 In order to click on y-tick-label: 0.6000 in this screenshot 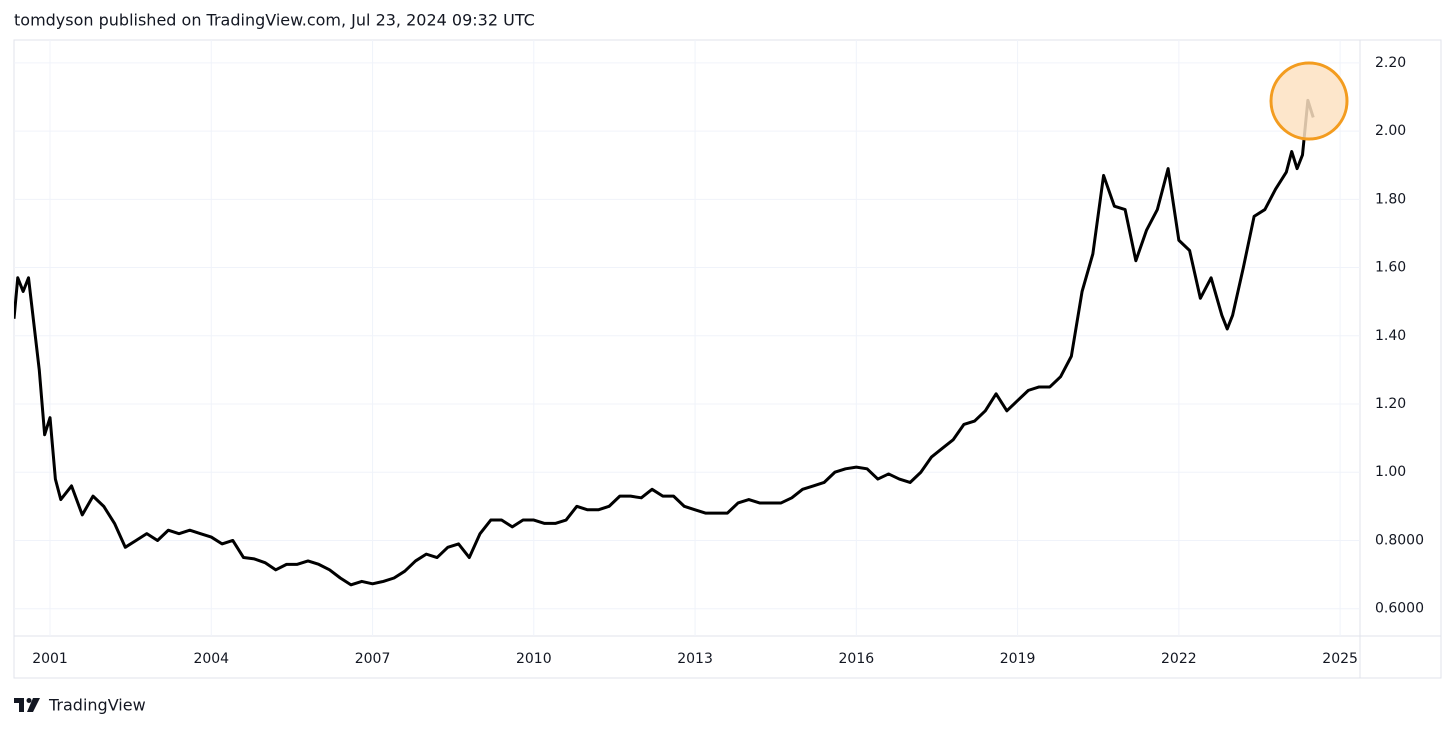, I will do `click(1399, 609)`.